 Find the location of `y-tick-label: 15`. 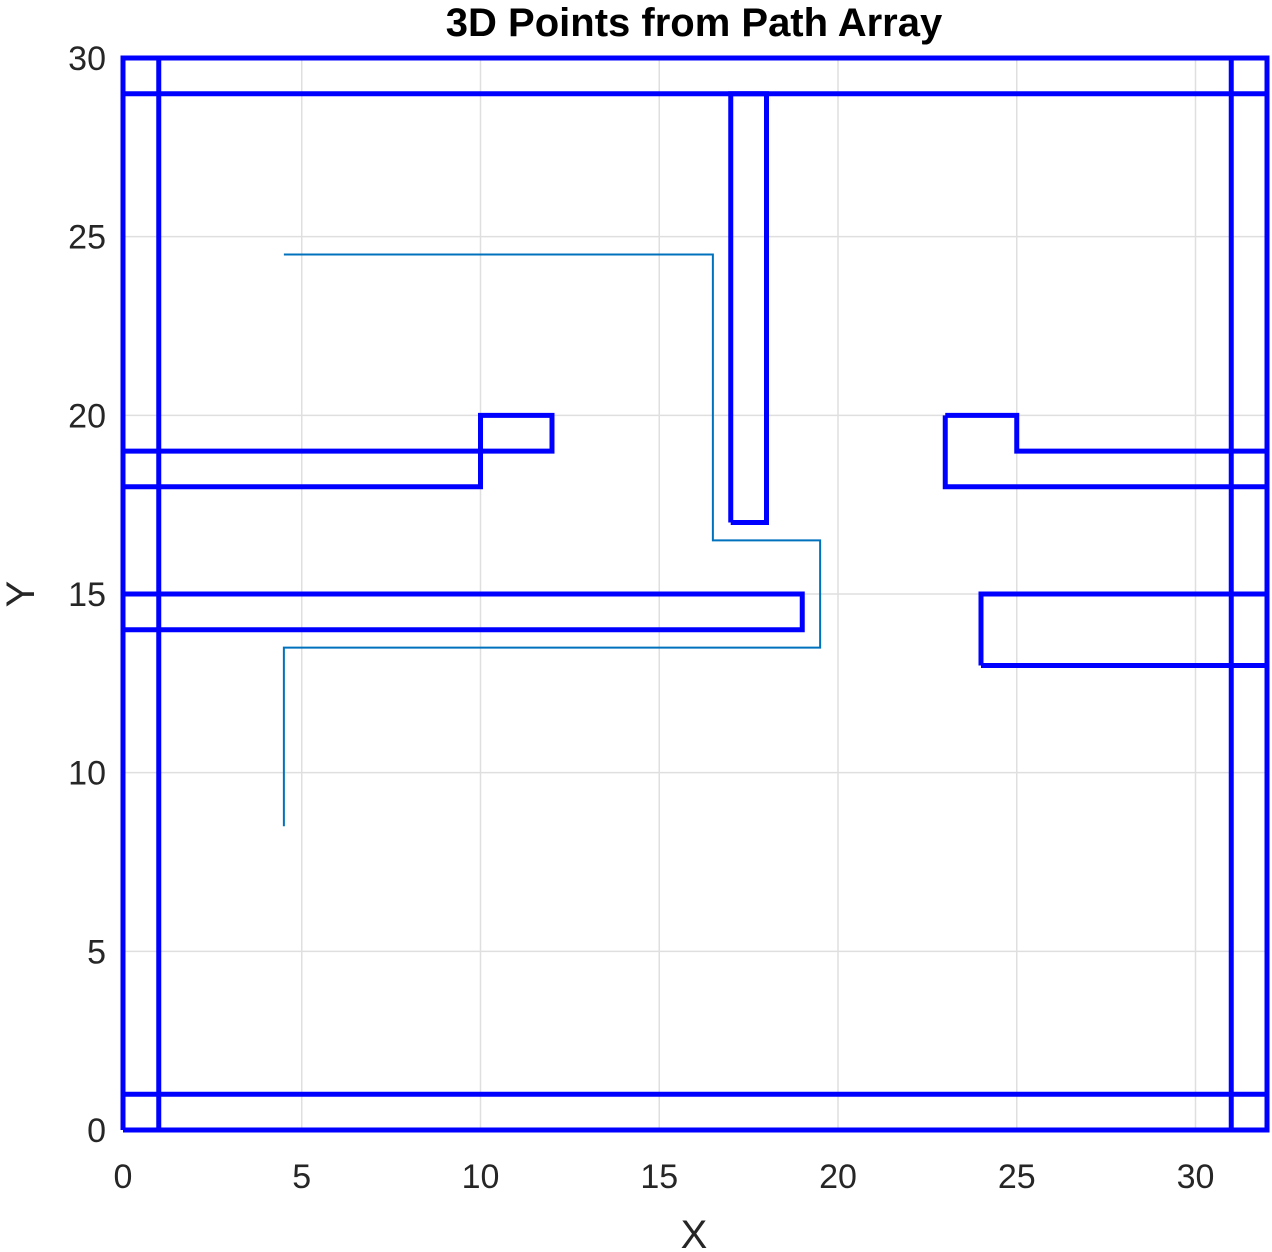

y-tick-label: 15 is located at coordinates (87, 595).